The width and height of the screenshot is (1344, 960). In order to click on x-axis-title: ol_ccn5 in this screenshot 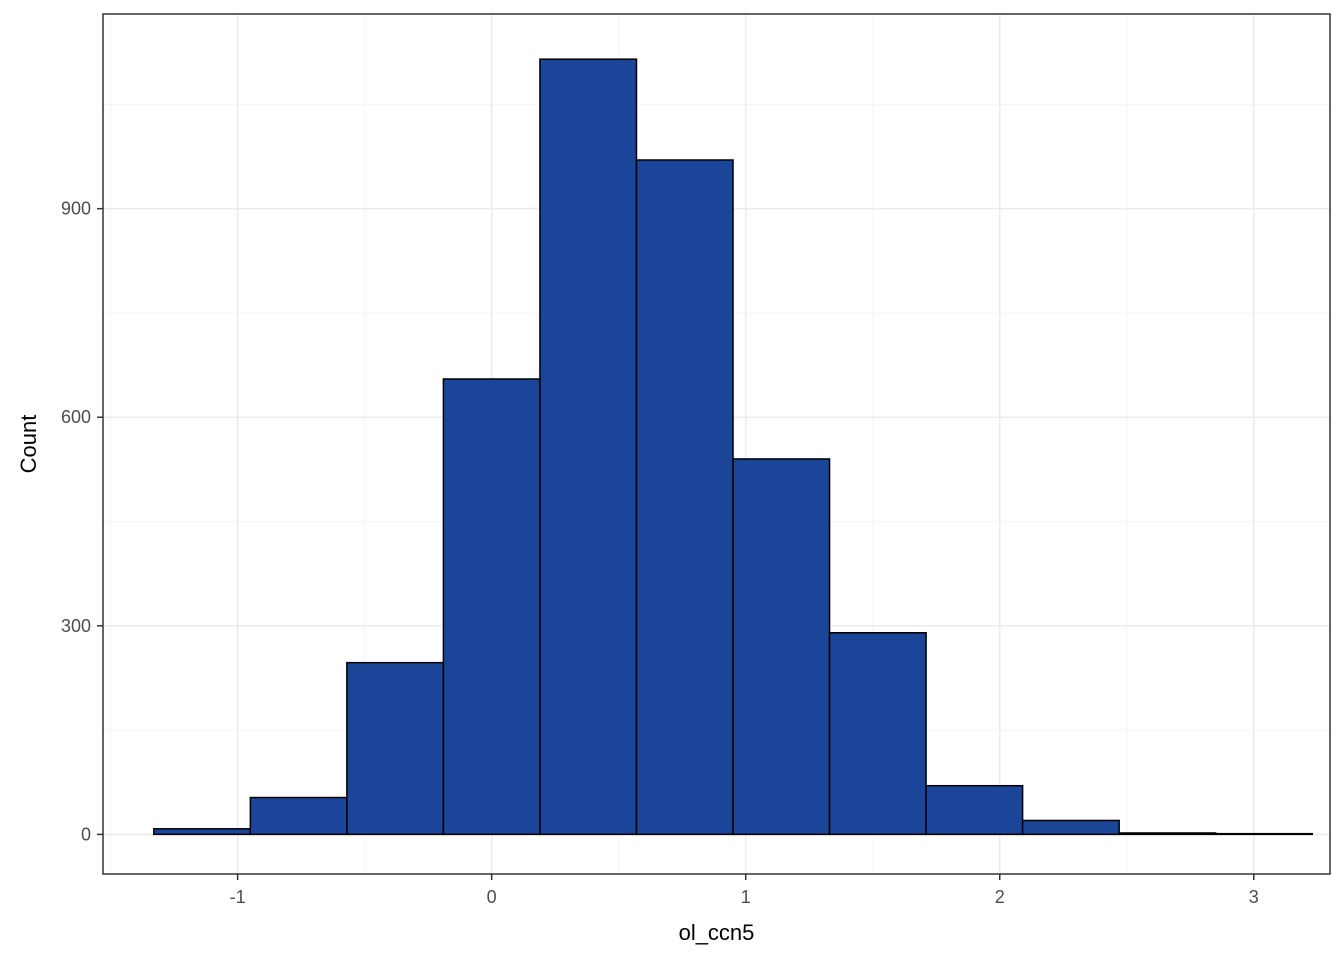, I will do `click(717, 932)`.